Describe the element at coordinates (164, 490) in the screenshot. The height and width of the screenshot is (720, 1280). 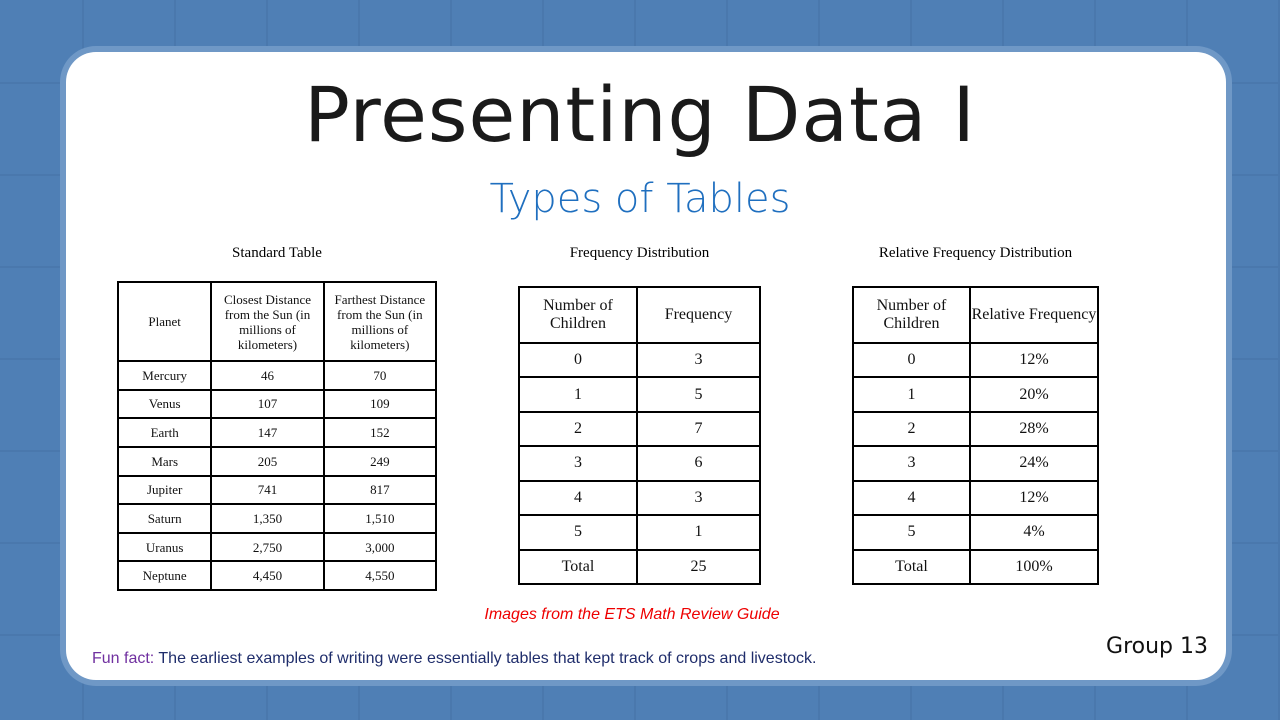
I see `table-cell: Jupiter` at that location.